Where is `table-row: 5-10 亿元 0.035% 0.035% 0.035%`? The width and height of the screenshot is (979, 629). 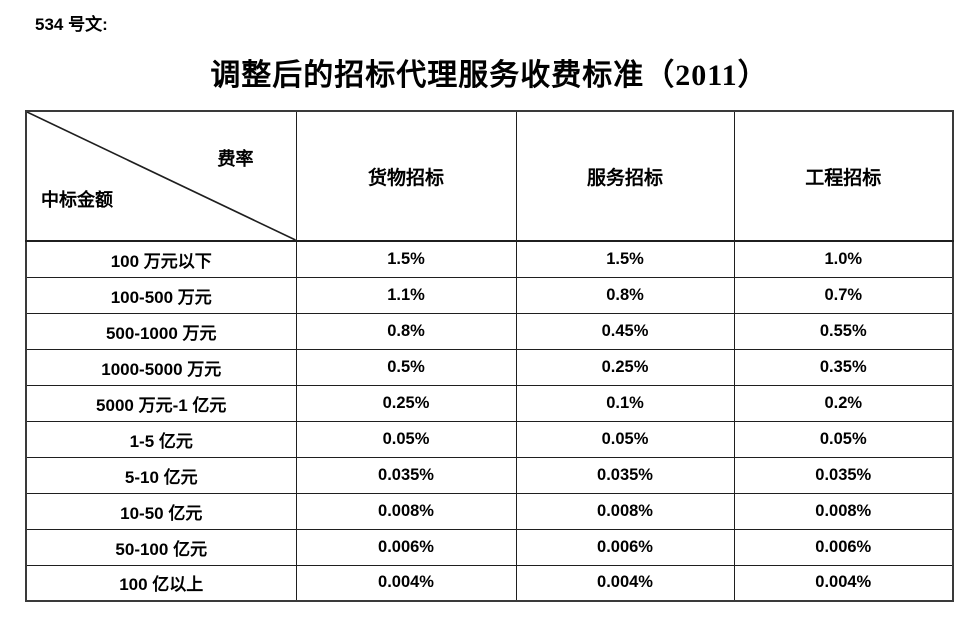
table-row: 5-10 亿元 0.035% 0.035% 0.035% is located at coordinates (489, 475).